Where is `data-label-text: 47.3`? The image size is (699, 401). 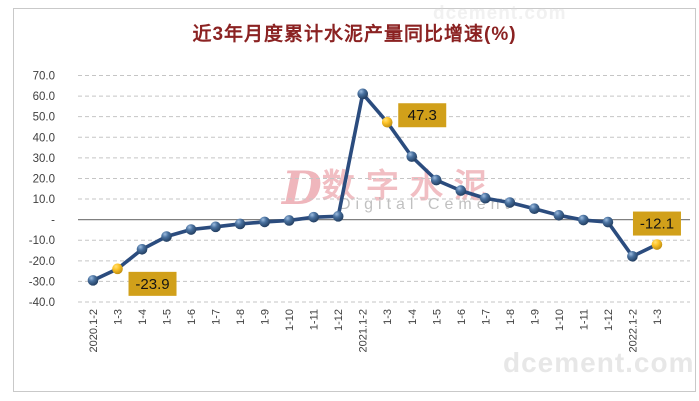 data-label-text: 47.3 is located at coordinates (422, 115).